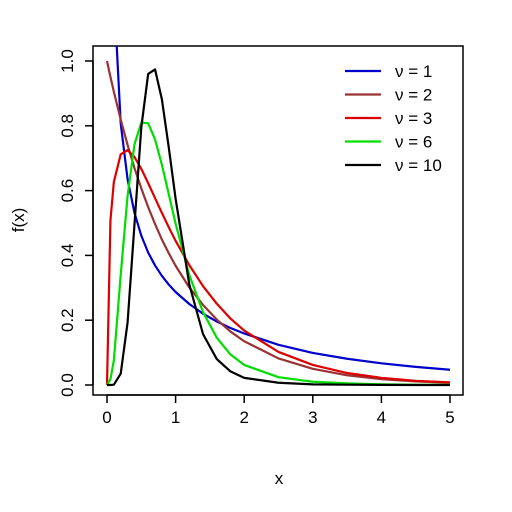  What do you see at coordinates (67, 191) in the screenshot?
I see `y-tick-label: 0.6` at bounding box center [67, 191].